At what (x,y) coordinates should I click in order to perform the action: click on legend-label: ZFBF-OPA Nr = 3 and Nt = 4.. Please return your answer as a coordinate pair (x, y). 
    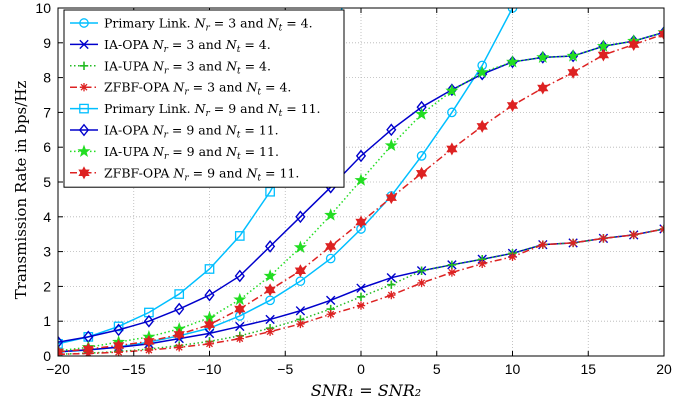
    Looking at the image, I should click on (197, 89).